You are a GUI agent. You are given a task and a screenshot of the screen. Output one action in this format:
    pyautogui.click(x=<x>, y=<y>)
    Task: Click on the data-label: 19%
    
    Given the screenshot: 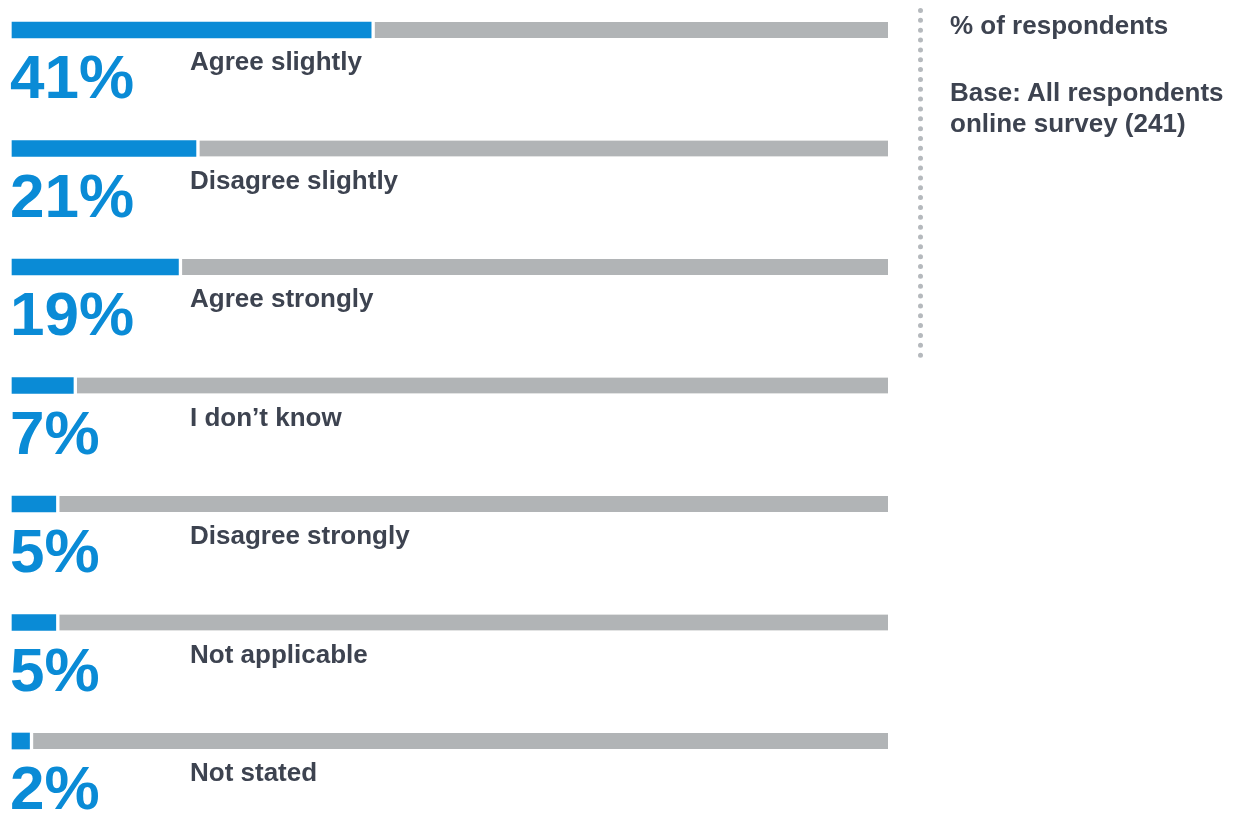 What is the action you would take?
    pyautogui.click(x=72, y=313)
    